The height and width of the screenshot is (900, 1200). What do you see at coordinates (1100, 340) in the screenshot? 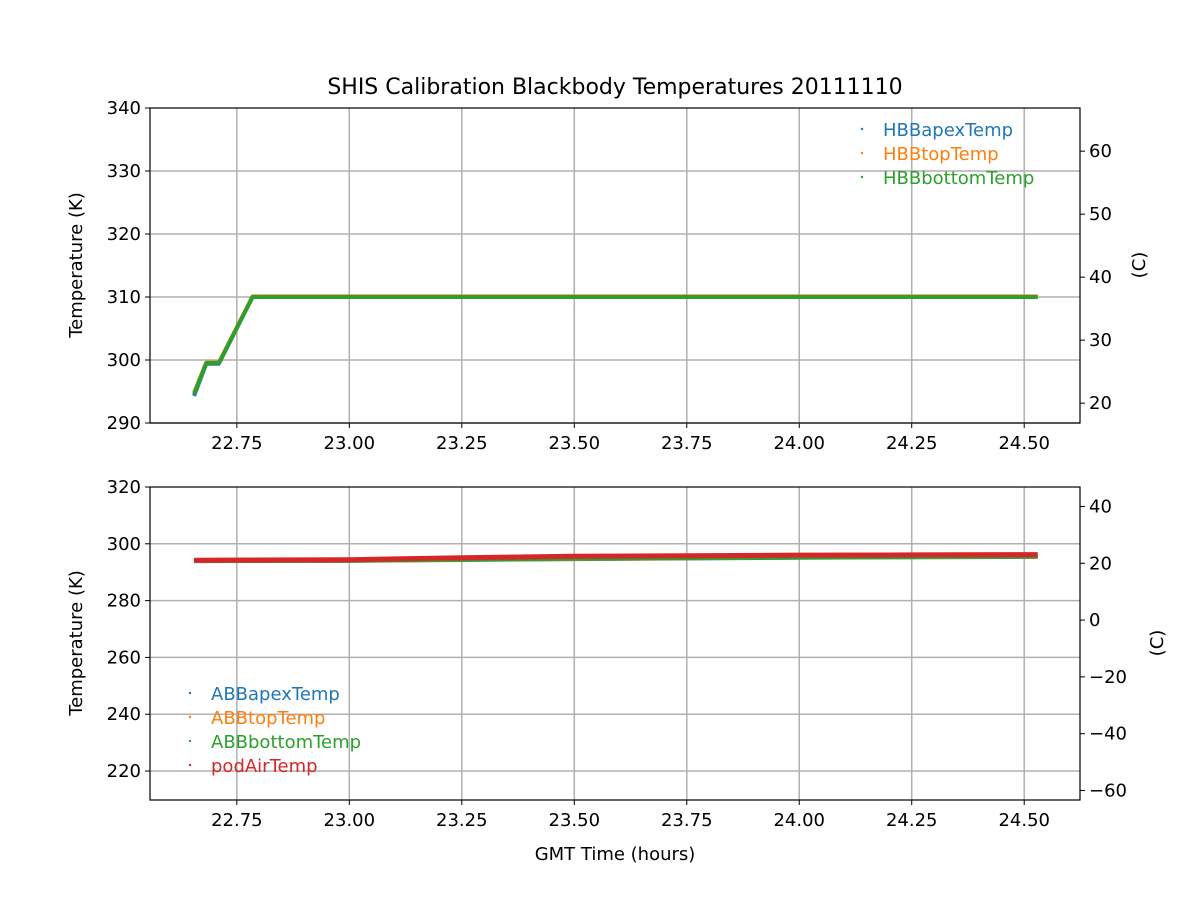
I see `y-right-tick-label: 30` at bounding box center [1100, 340].